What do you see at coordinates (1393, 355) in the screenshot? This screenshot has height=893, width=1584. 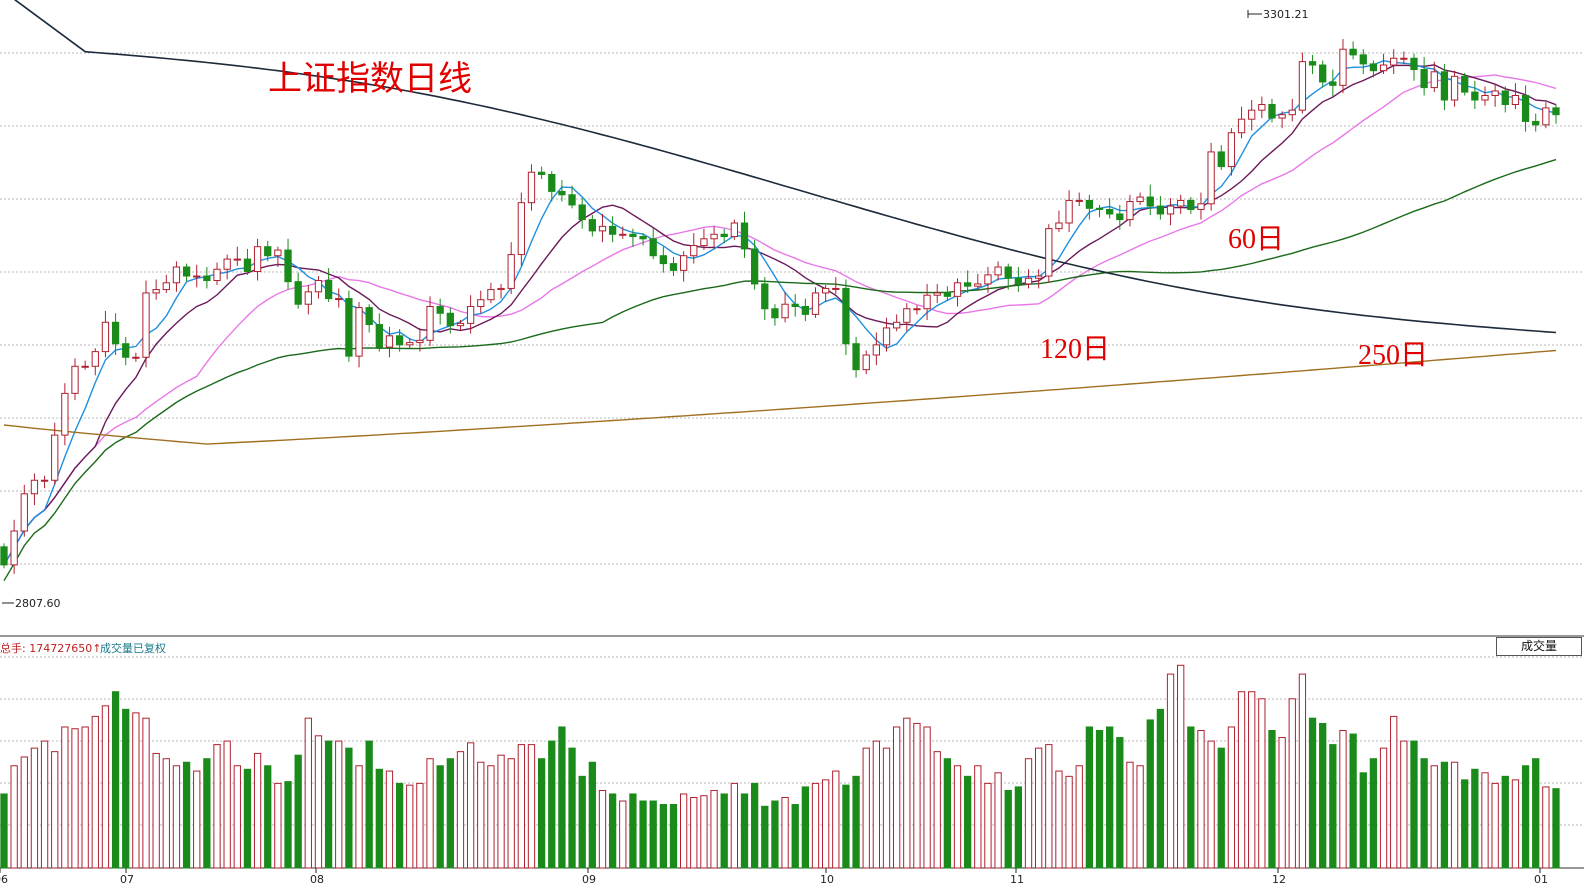 I see `ma250-annotation: 250日` at bounding box center [1393, 355].